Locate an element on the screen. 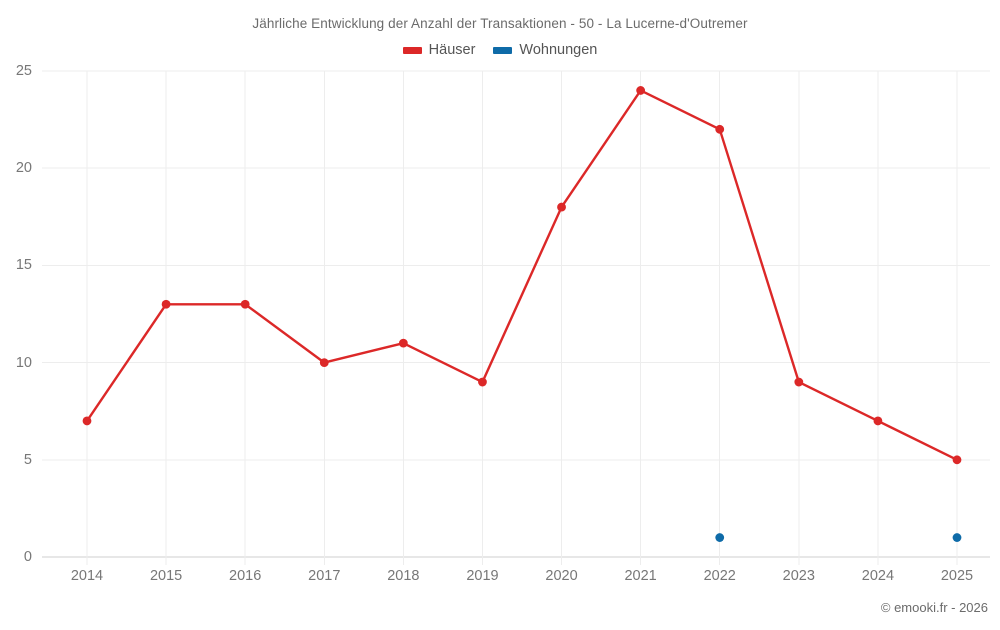 The image size is (1000, 630). x-axis-tick-label: 2024 is located at coordinates (878, 576).